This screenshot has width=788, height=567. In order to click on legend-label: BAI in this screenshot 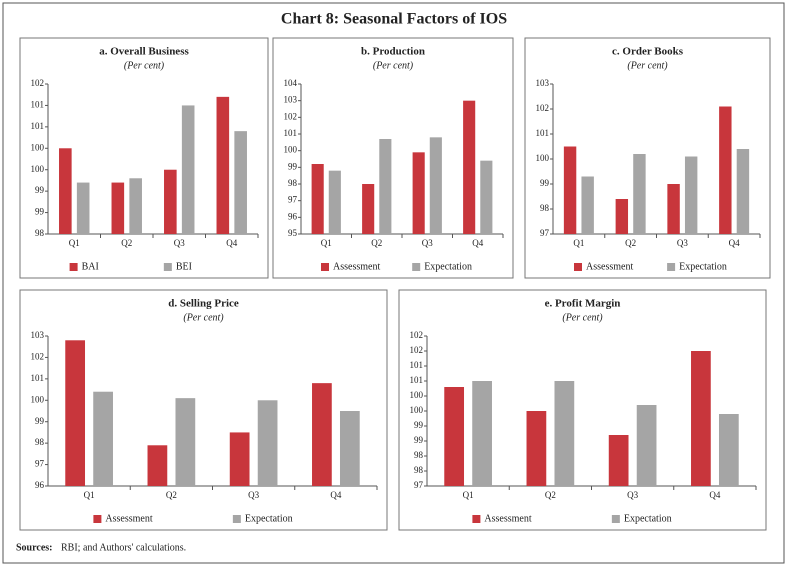, I will do `click(90, 266)`.